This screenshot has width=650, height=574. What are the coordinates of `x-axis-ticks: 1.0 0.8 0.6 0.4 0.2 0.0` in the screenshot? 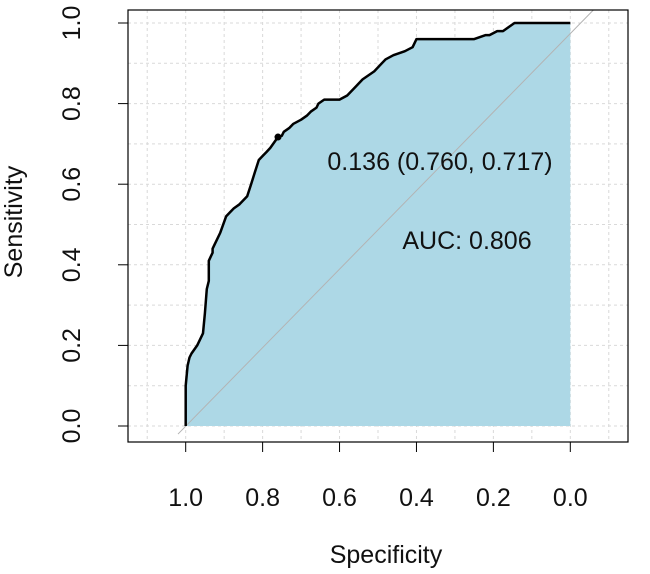 It's located at (378, 477).